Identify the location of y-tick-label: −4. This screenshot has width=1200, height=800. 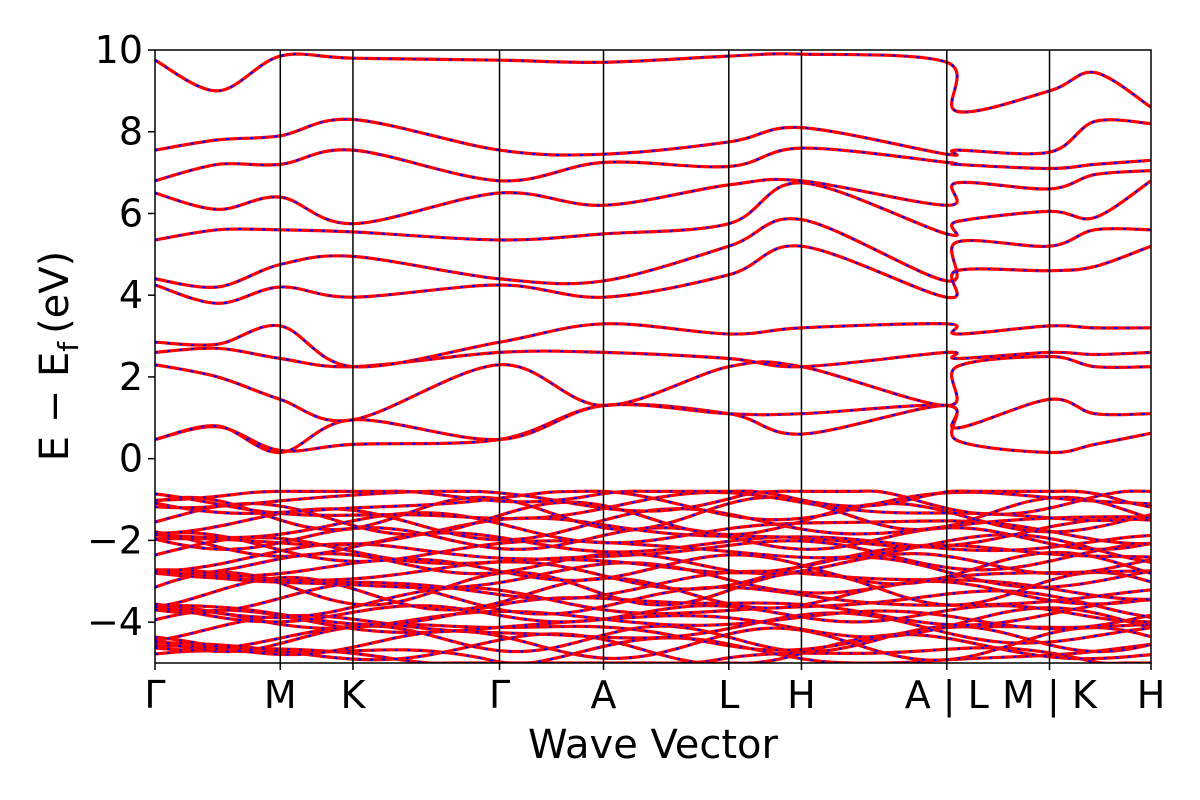
(115, 622).